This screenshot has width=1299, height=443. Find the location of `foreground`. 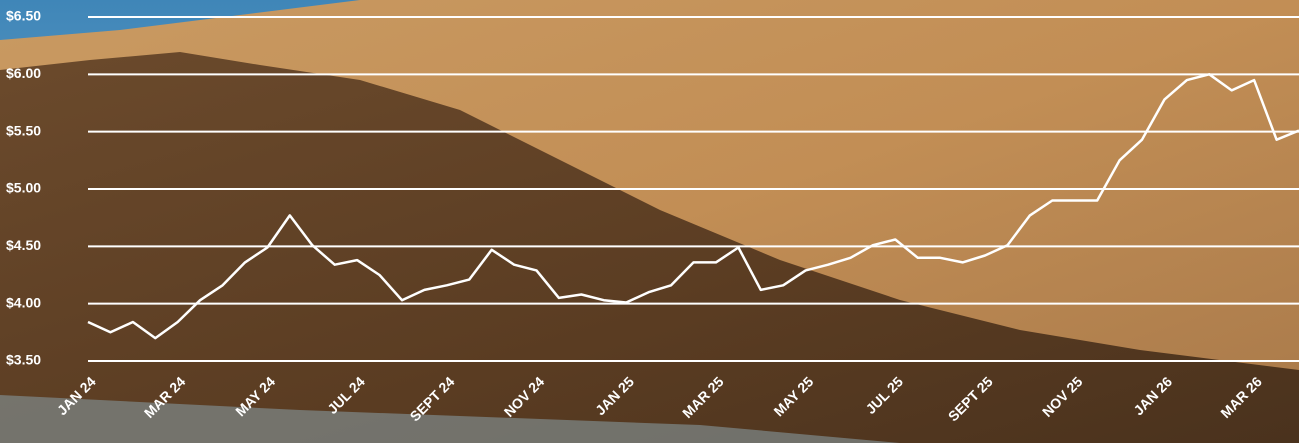

foreground is located at coordinates (450, 419).